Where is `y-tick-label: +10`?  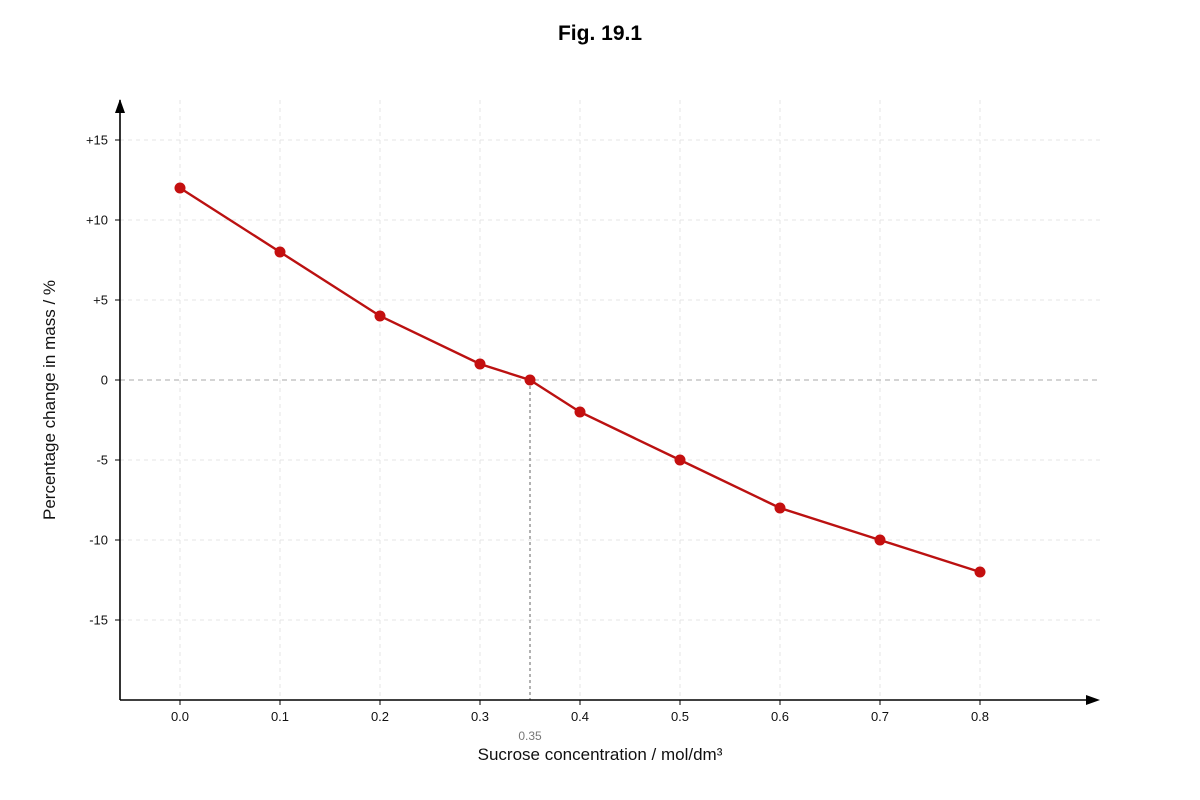 y-tick-label: +10 is located at coordinates (97, 220).